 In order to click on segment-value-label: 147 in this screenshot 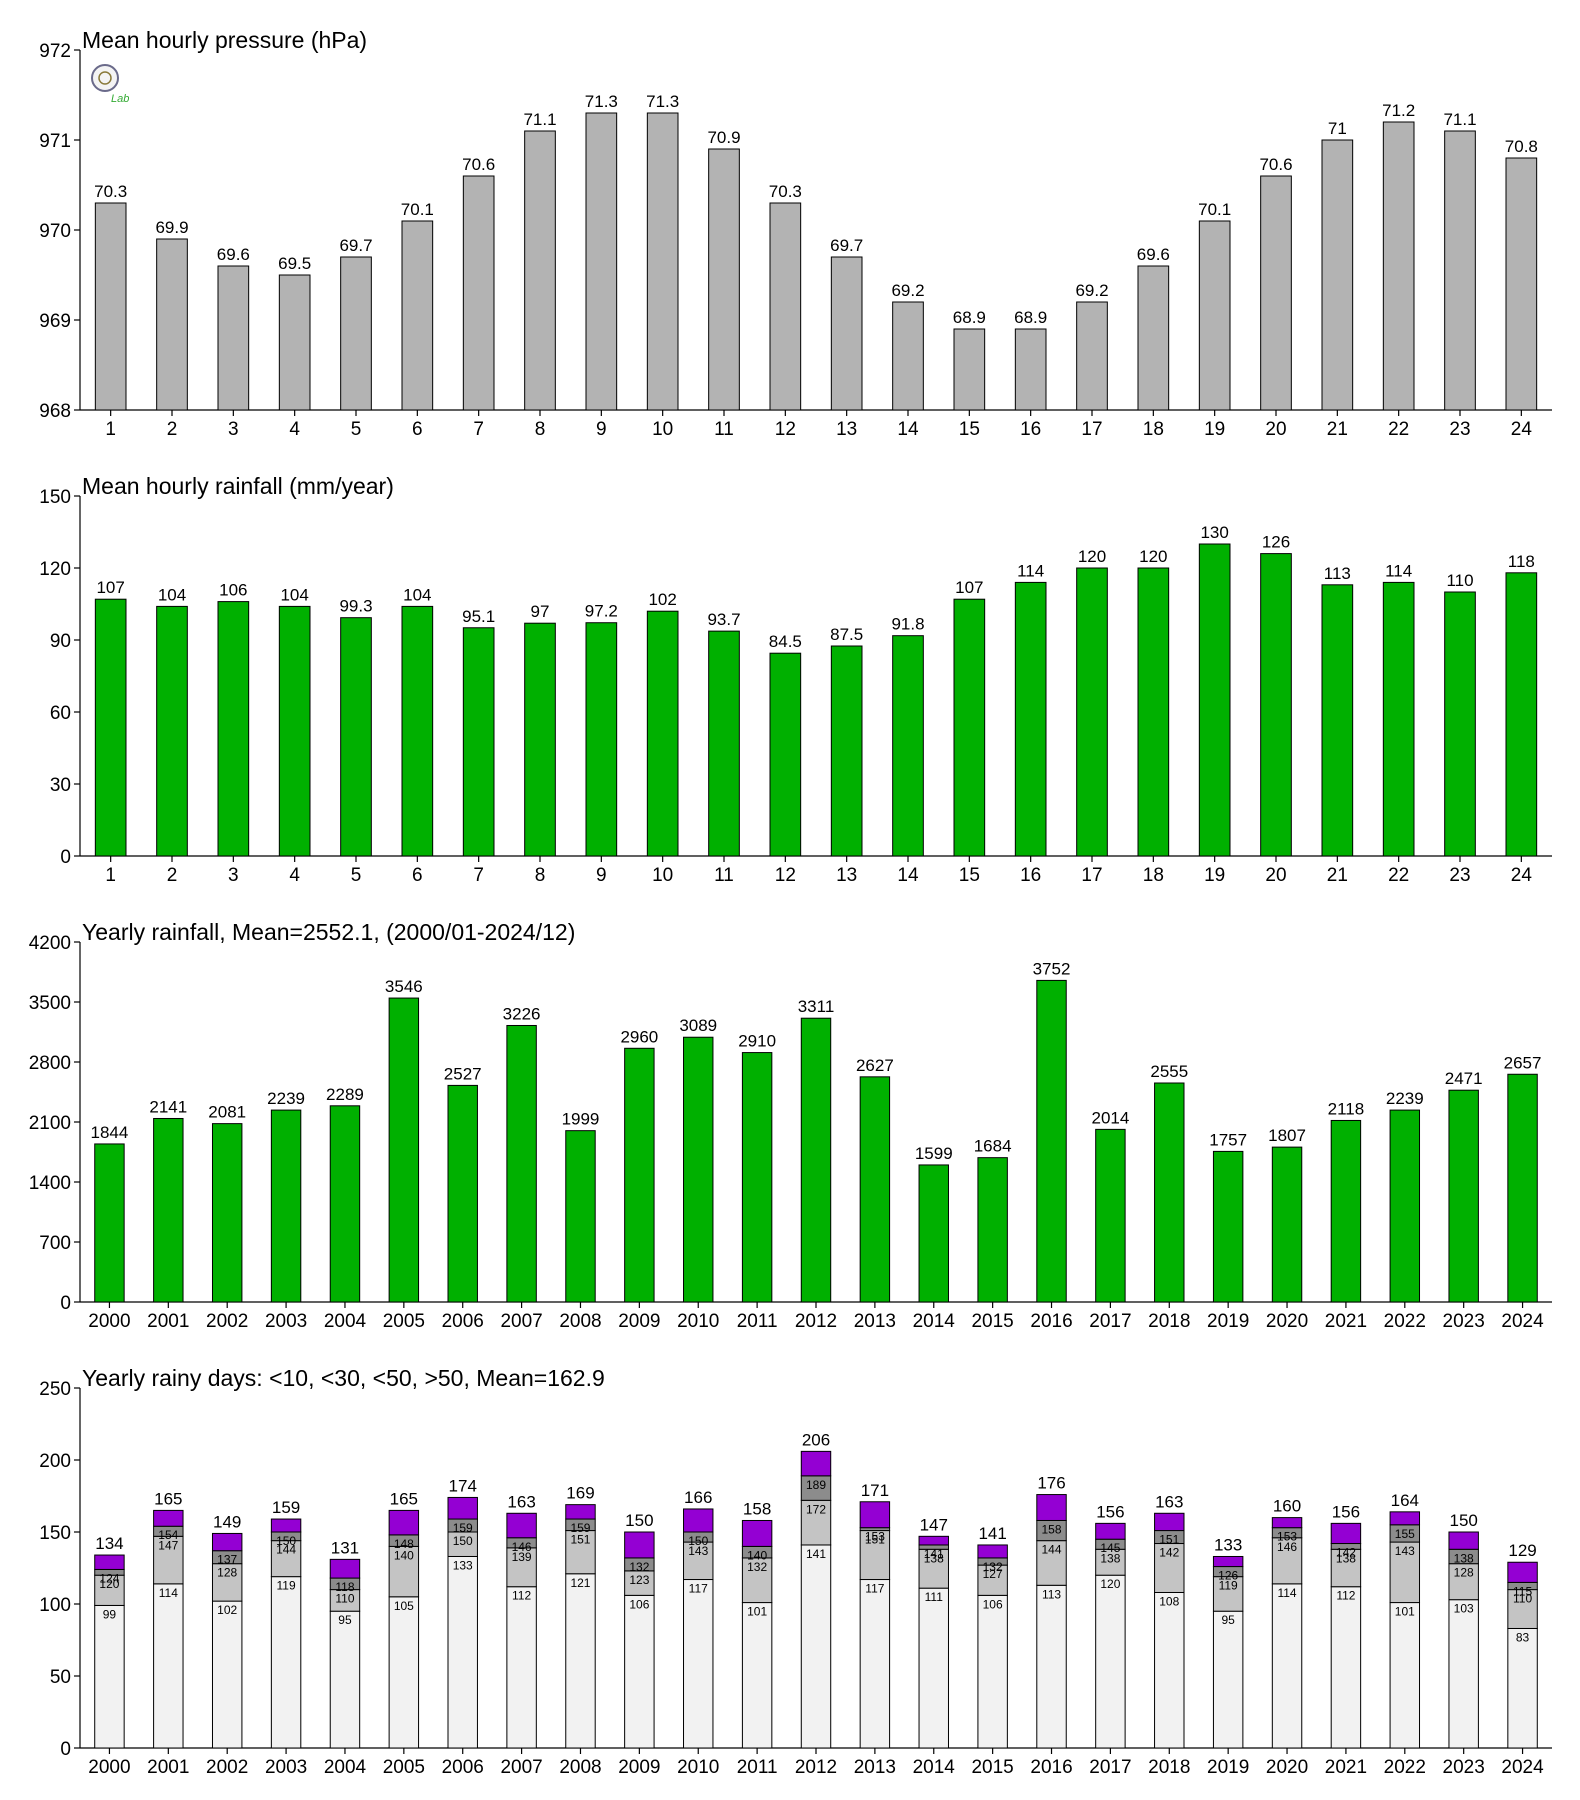, I will do `click(168, 1545)`.